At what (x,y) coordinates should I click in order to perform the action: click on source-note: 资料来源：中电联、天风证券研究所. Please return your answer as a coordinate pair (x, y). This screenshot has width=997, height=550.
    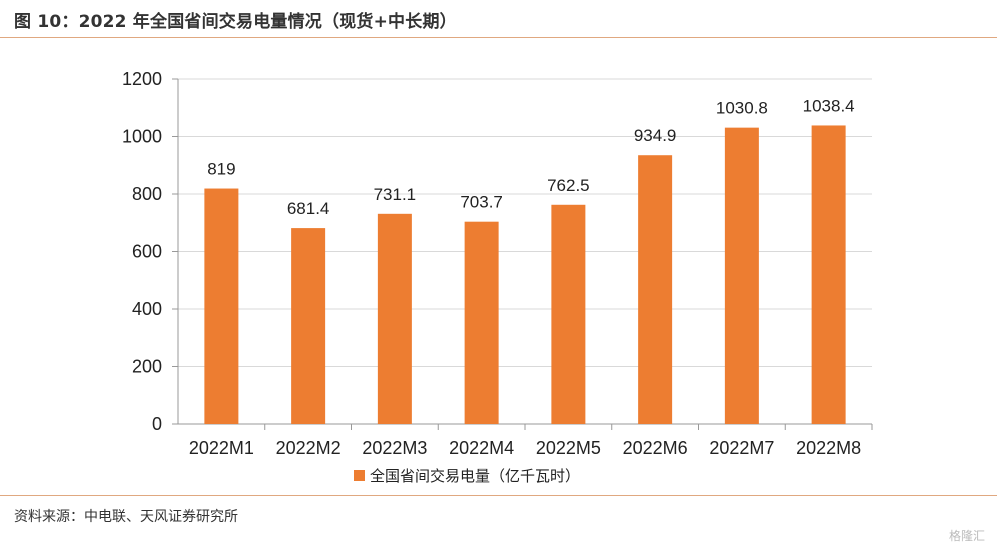
    Looking at the image, I should click on (126, 517).